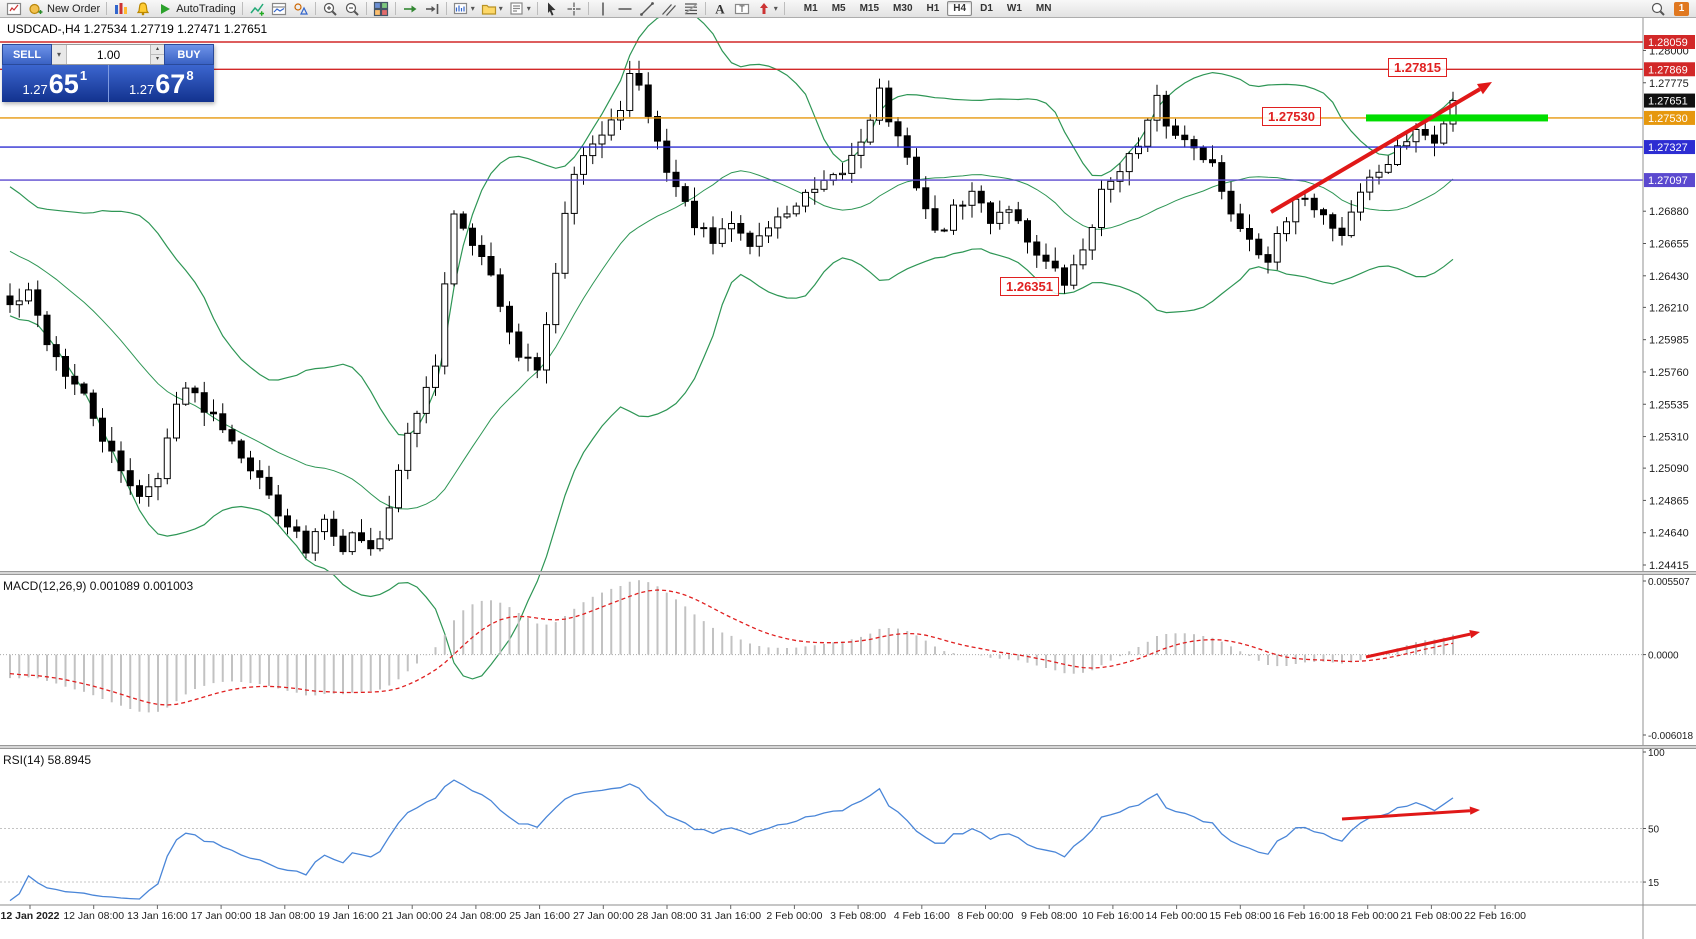 The height and width of the screenshot is (939, 1696). Describe the element at coordinates (47, 760) in the screenshot. I see `rsi-label: RSI(14) 58.8945` at that location.